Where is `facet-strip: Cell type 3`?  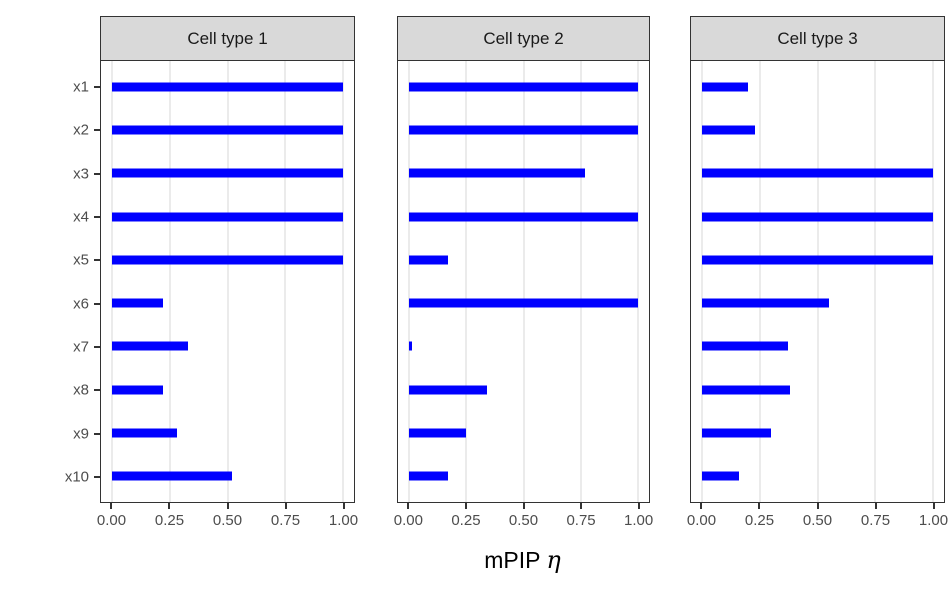
facet-strip: Cell type 3 is located at coordinates (817, 38).